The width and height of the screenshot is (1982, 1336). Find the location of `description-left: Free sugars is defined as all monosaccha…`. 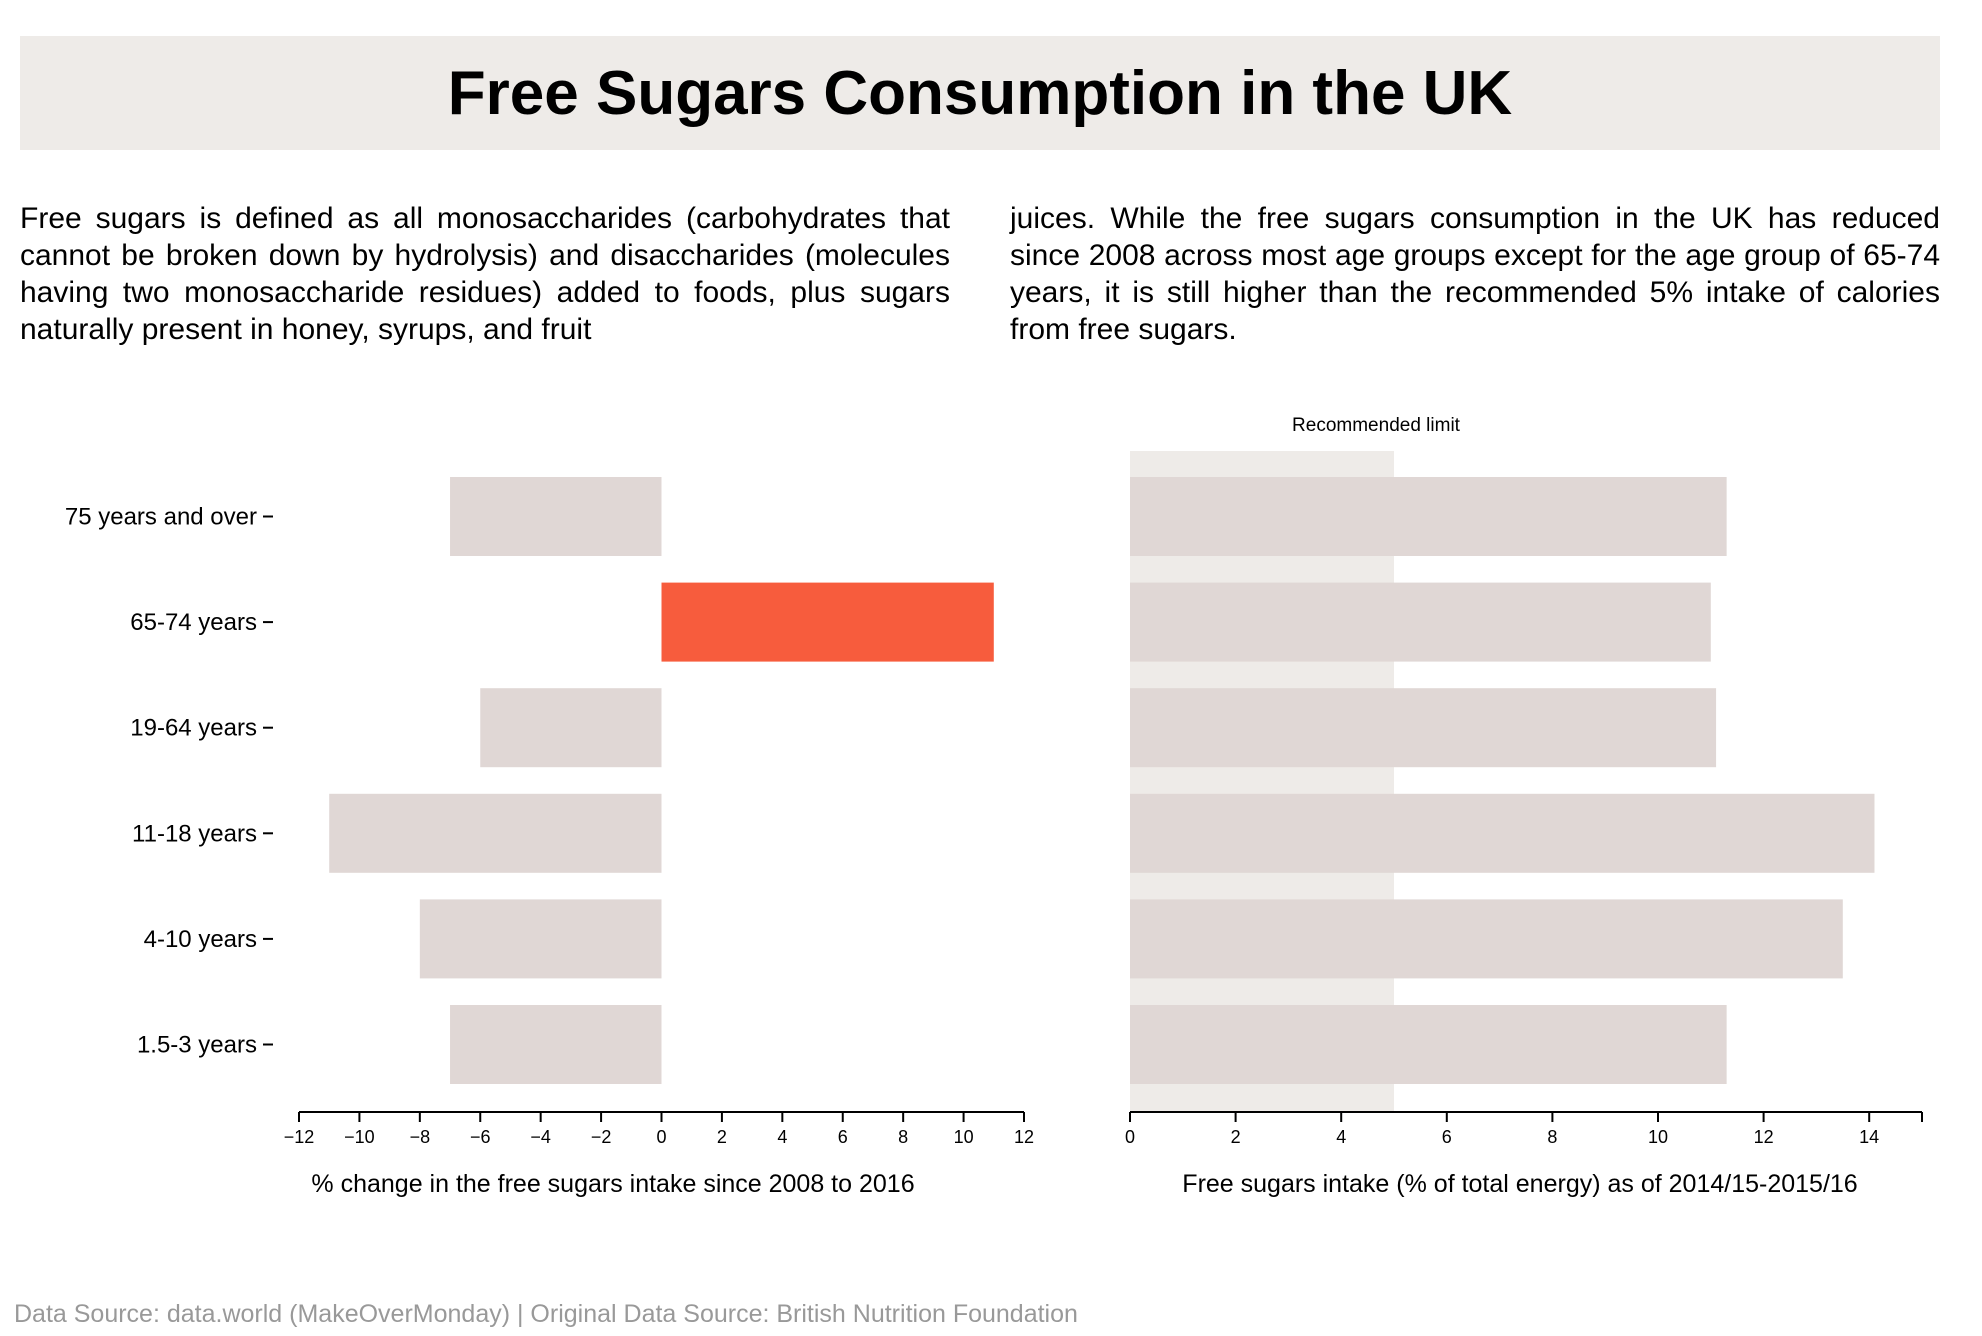

description-left: Free sugars is defined as all monosaccha… is located at coordinates (485, 274).